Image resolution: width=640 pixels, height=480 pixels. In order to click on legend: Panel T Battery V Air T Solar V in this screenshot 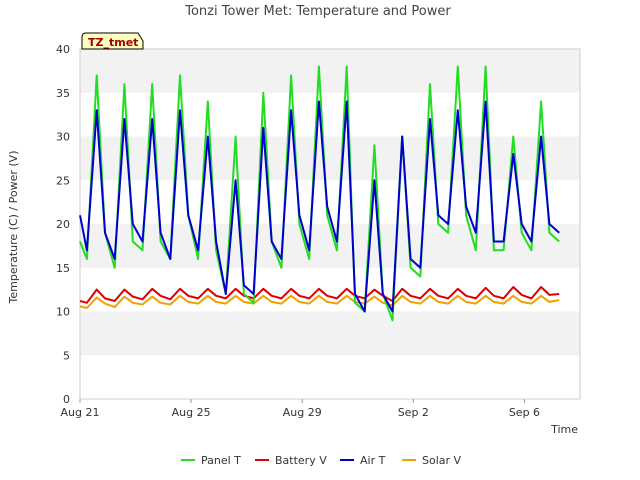, I will do `click(321, 460)`.